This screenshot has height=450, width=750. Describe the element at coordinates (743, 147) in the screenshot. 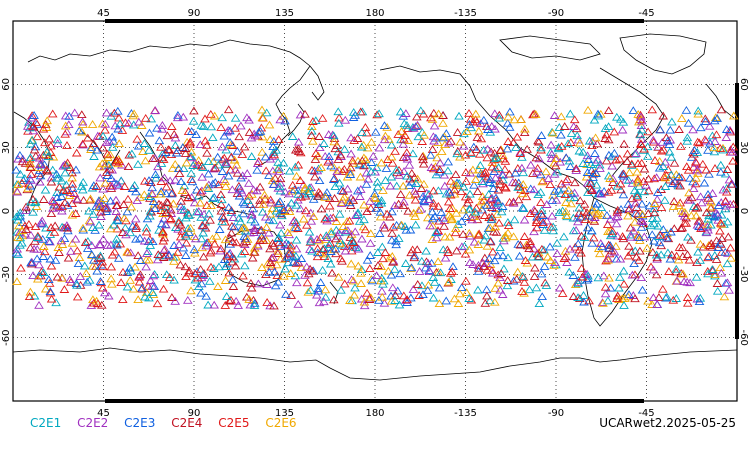

I see `lat-tick-label-right: 30` at that location.